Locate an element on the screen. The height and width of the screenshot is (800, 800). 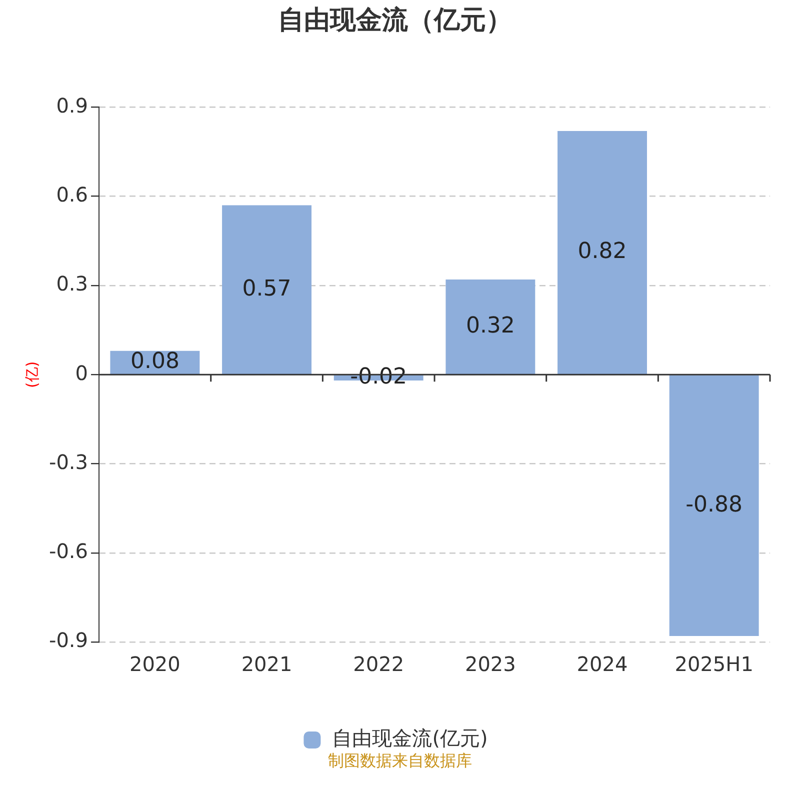
y-tick-label: 0 is located at coordinates (81, 372).